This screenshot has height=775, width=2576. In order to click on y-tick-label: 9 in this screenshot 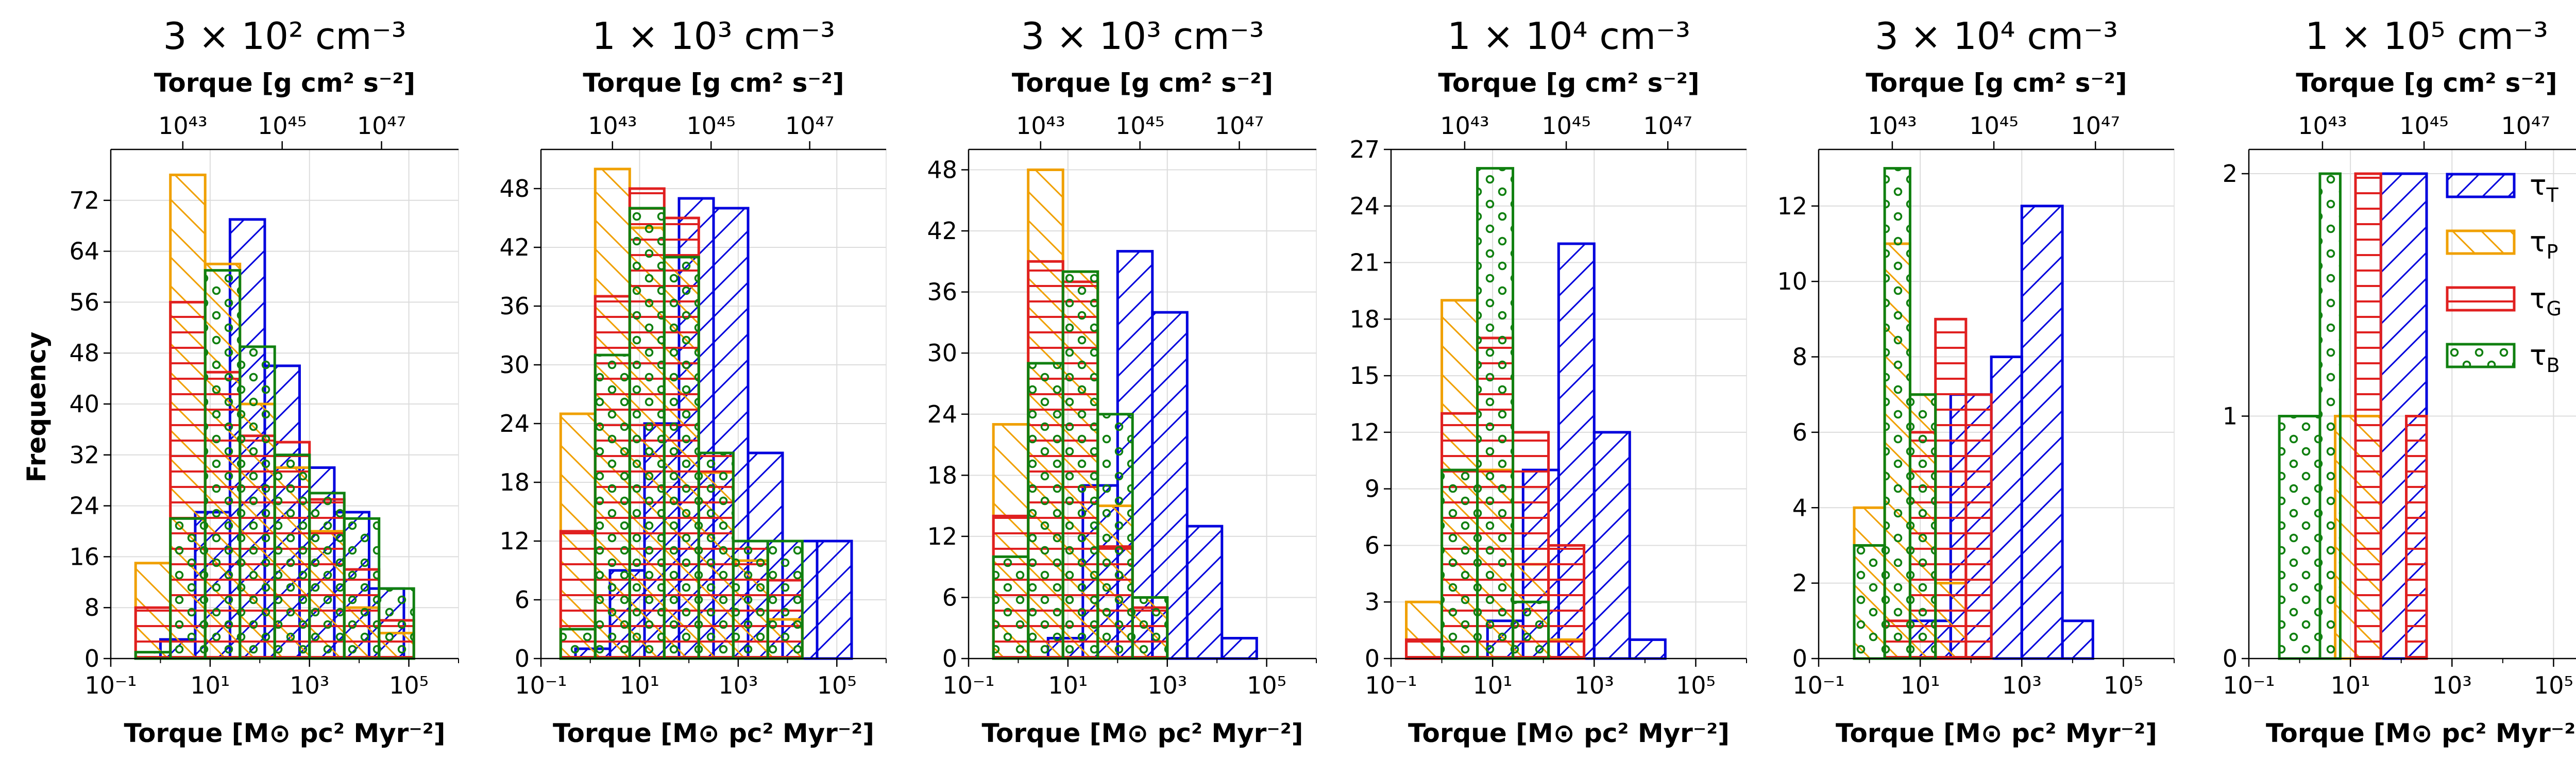, I will do `click(1372, 489)`.